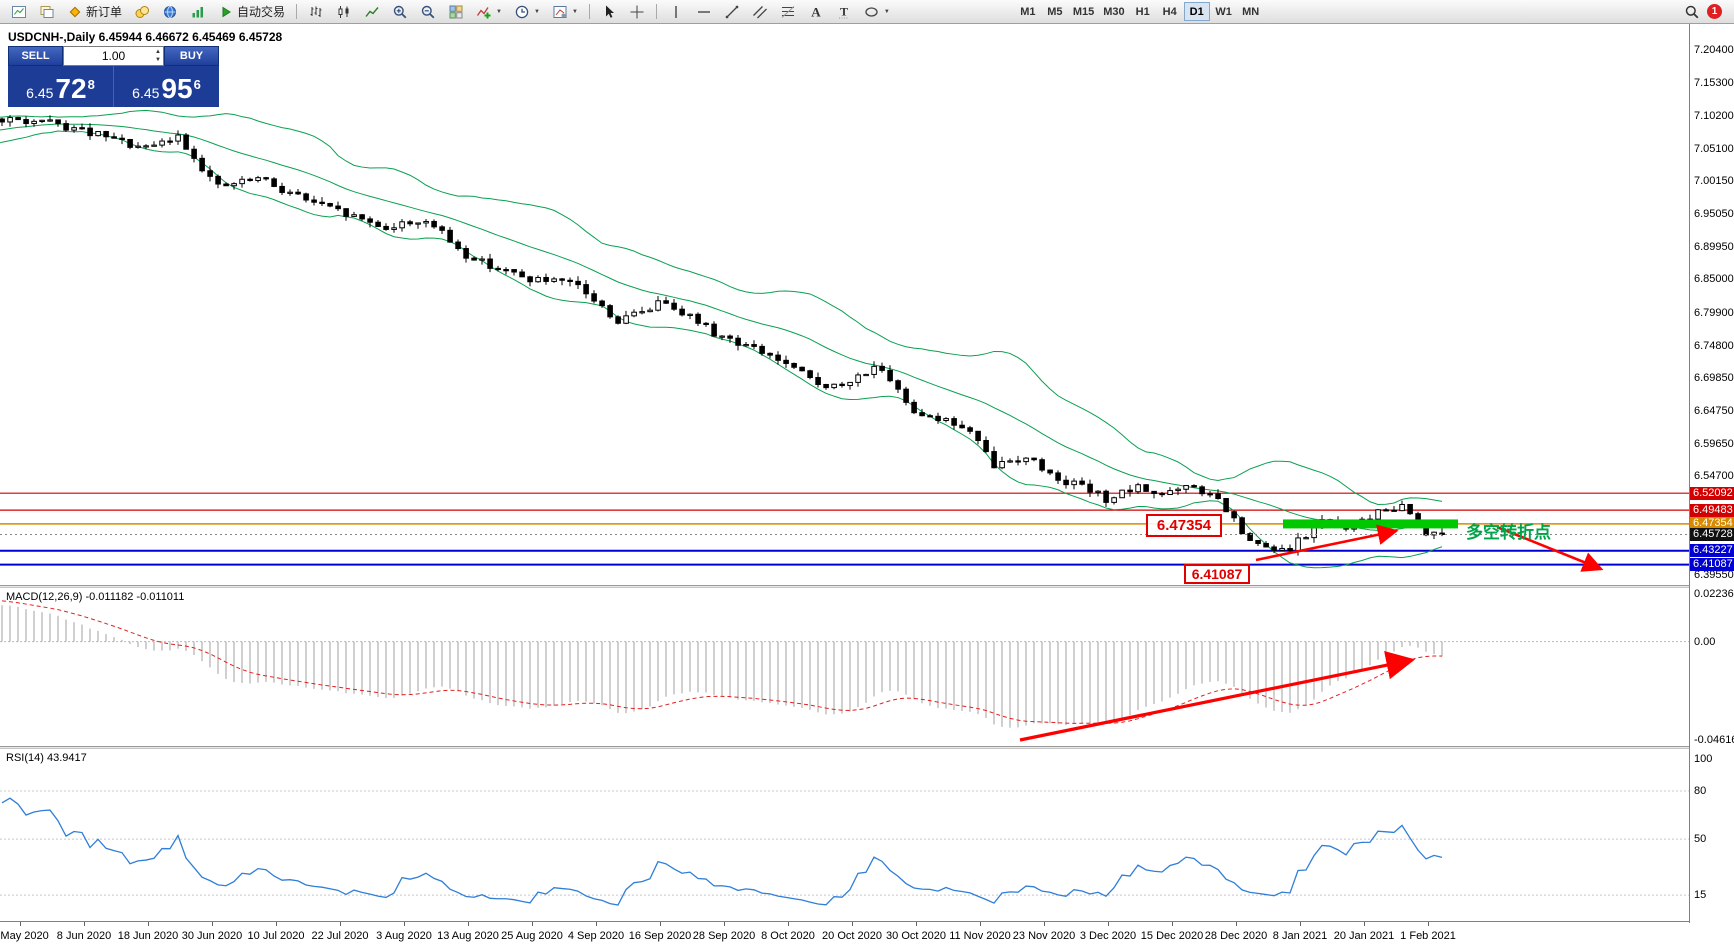 The width and height of the screenshot is (1734, 946). I want to click on shapes-tool-button: ▼, so click(877, 12).